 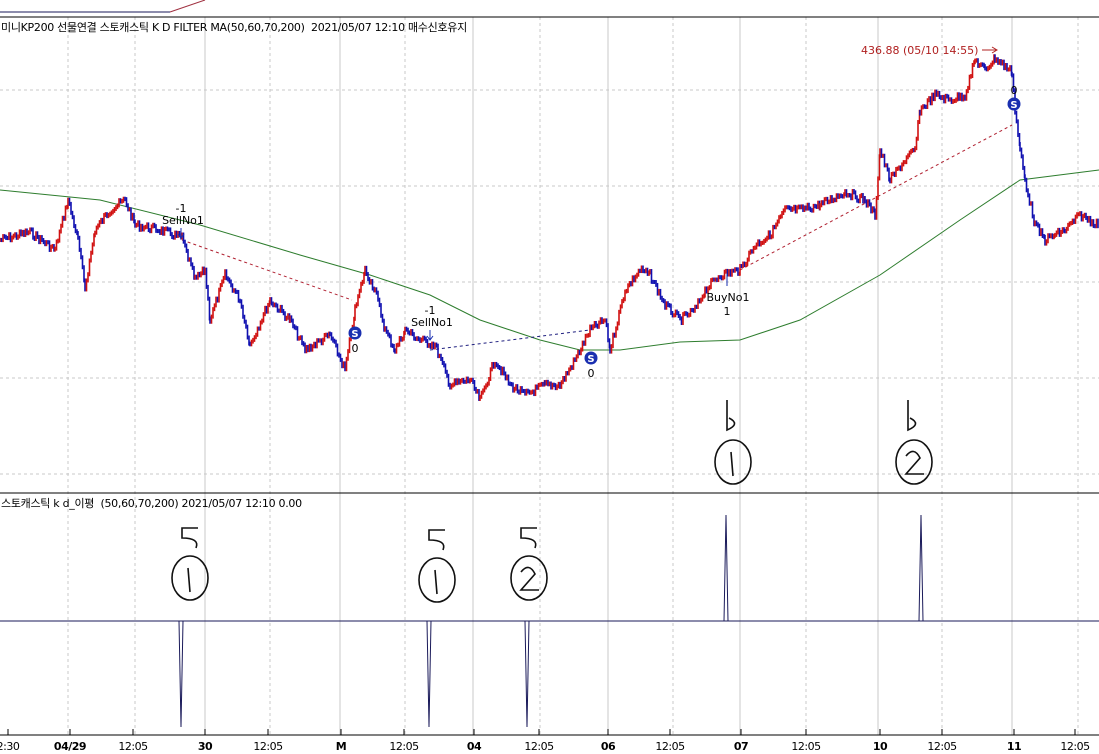 What do you see at coordinates (741, 746) in the screenshot?
I see `x-axis-label: 07` at bounding box center [741, 746].